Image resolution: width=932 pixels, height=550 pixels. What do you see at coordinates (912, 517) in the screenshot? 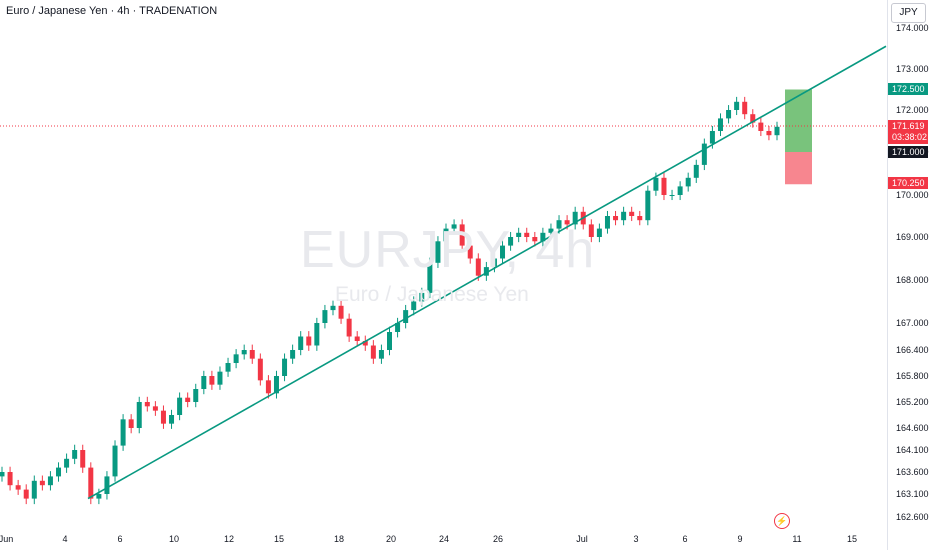
I see `y-tick-label: 162.600` at bounding box center [912, 517].